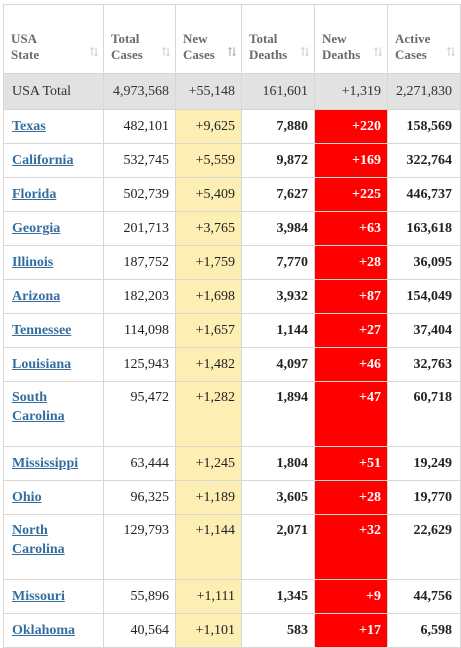 Image resolution: width=461 pixels, height=648 pixels. I want to click on total-deaths-cell: 7,880, so click(278, 126).